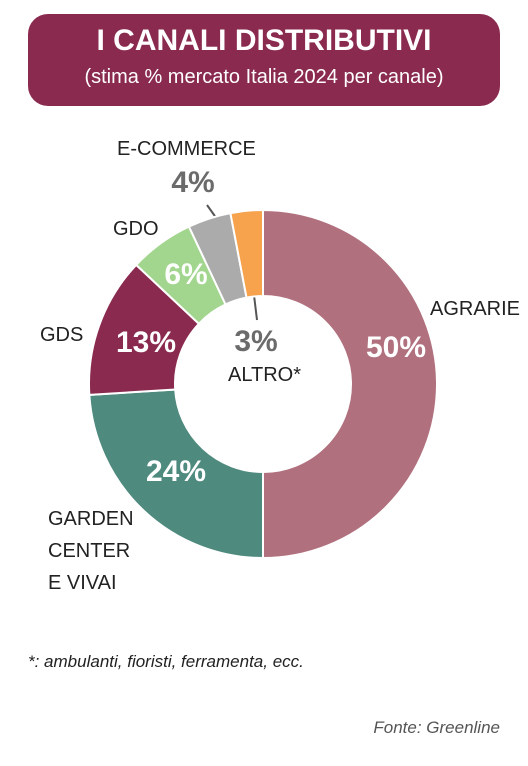 The image size is (528, 766). Describe the element at coordinates (62, 335) in the screenshot. I see `category-label: GDS` at that location.